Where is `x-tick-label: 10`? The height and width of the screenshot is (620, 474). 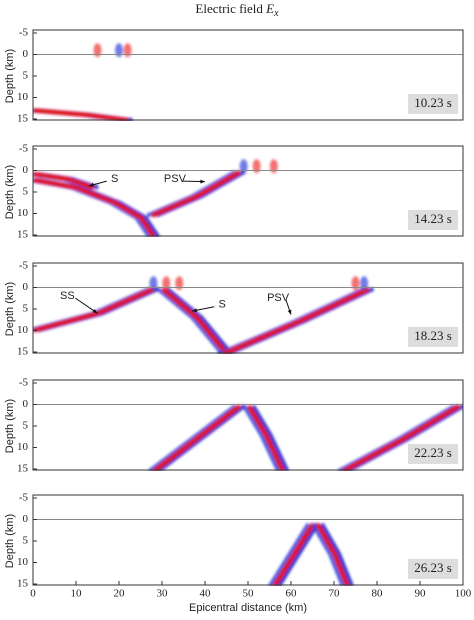
x-tick-label: 10 is located at coordinates (77, 594).